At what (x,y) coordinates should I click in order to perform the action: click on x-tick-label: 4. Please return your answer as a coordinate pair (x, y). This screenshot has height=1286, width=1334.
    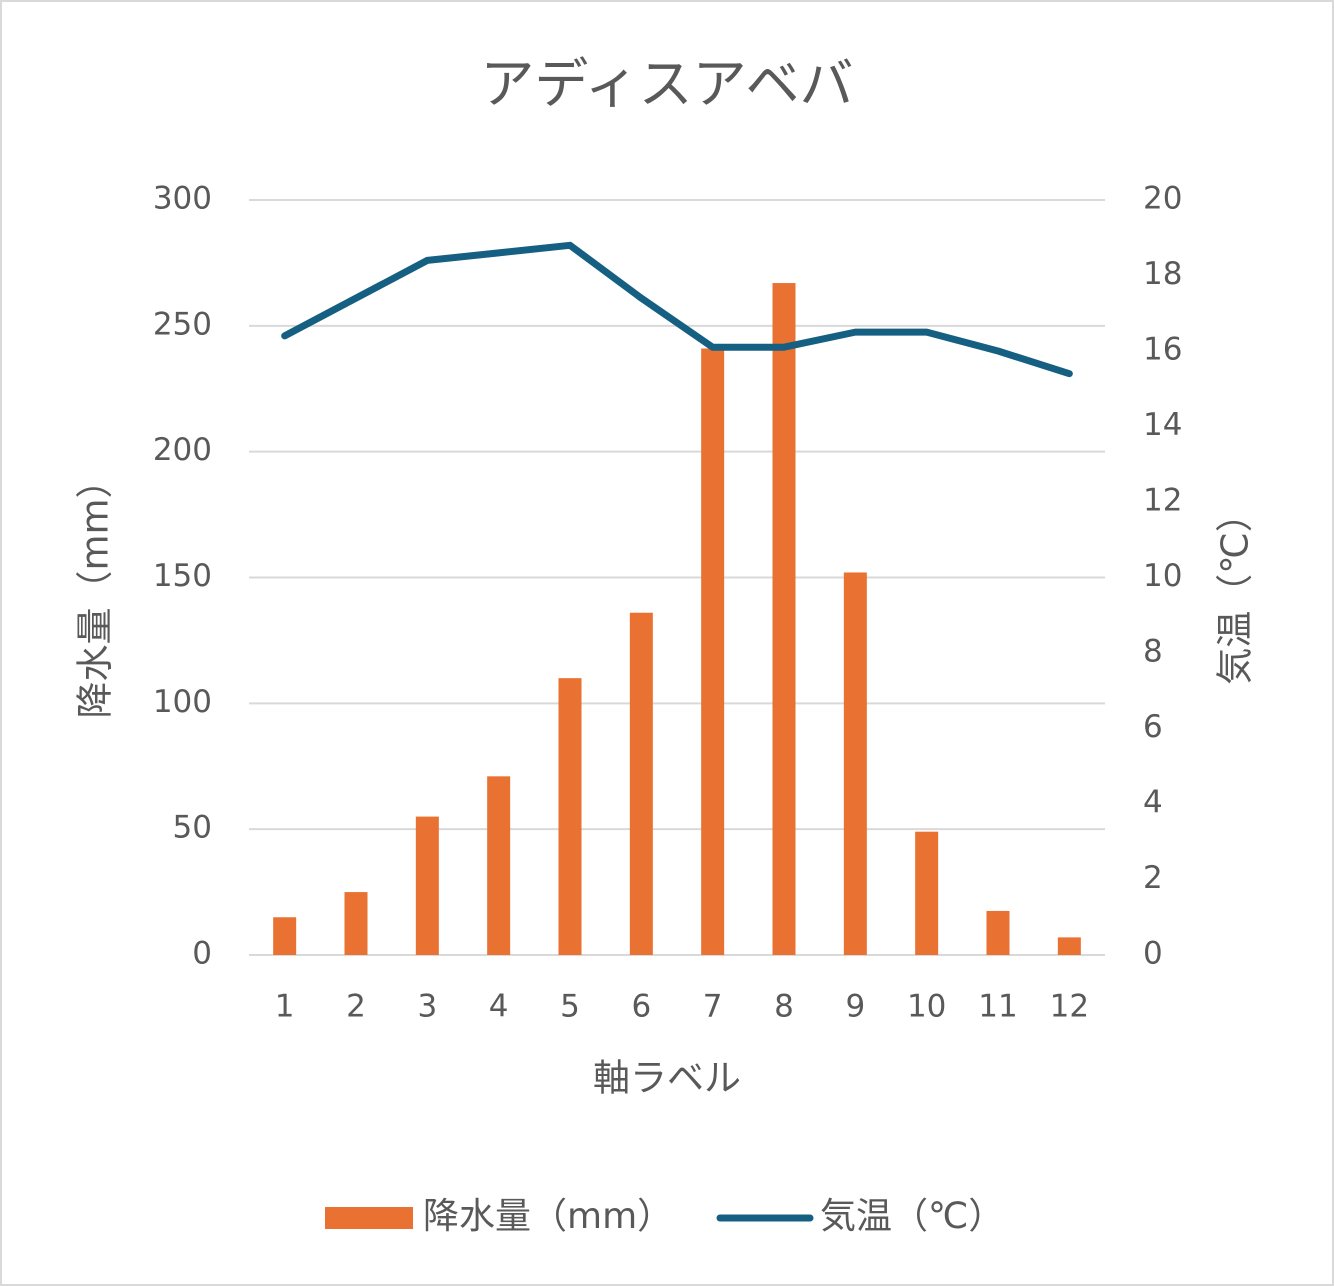
    Looking at the image, I should click on (499, 1007).